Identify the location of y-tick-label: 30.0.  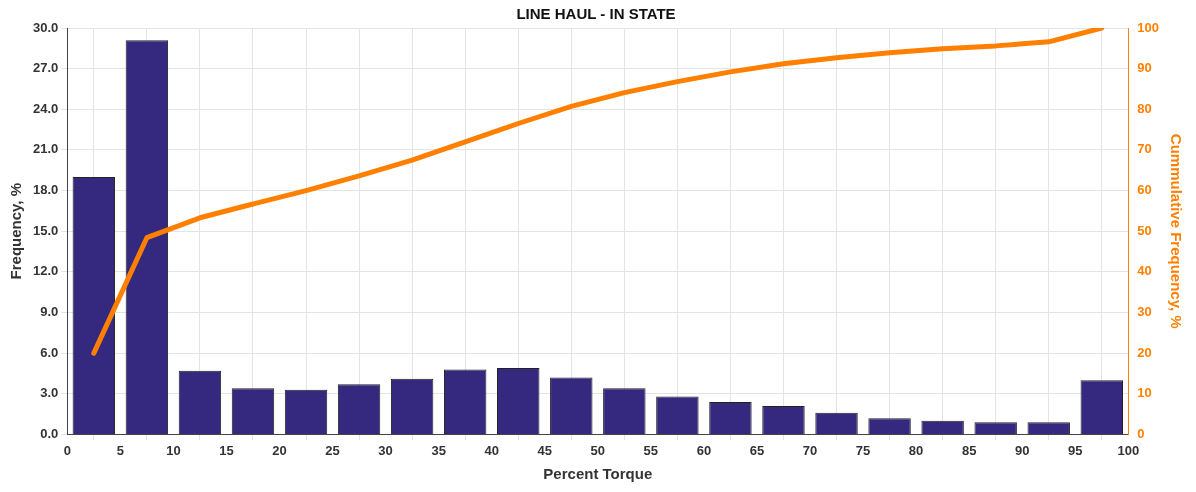
(45, 27).